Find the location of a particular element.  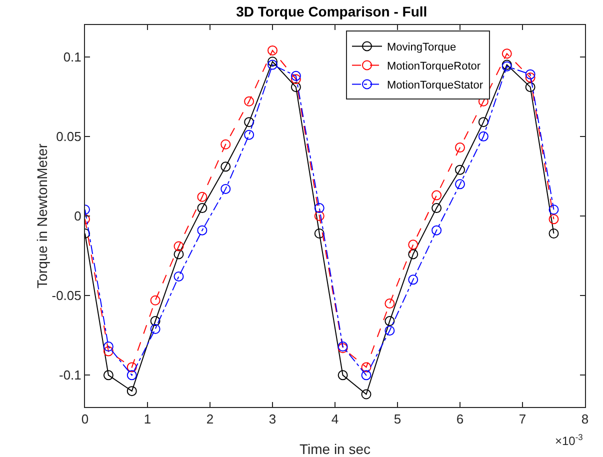

legend-label: MotionTorqueRotor is located at coordinates (434, 66).